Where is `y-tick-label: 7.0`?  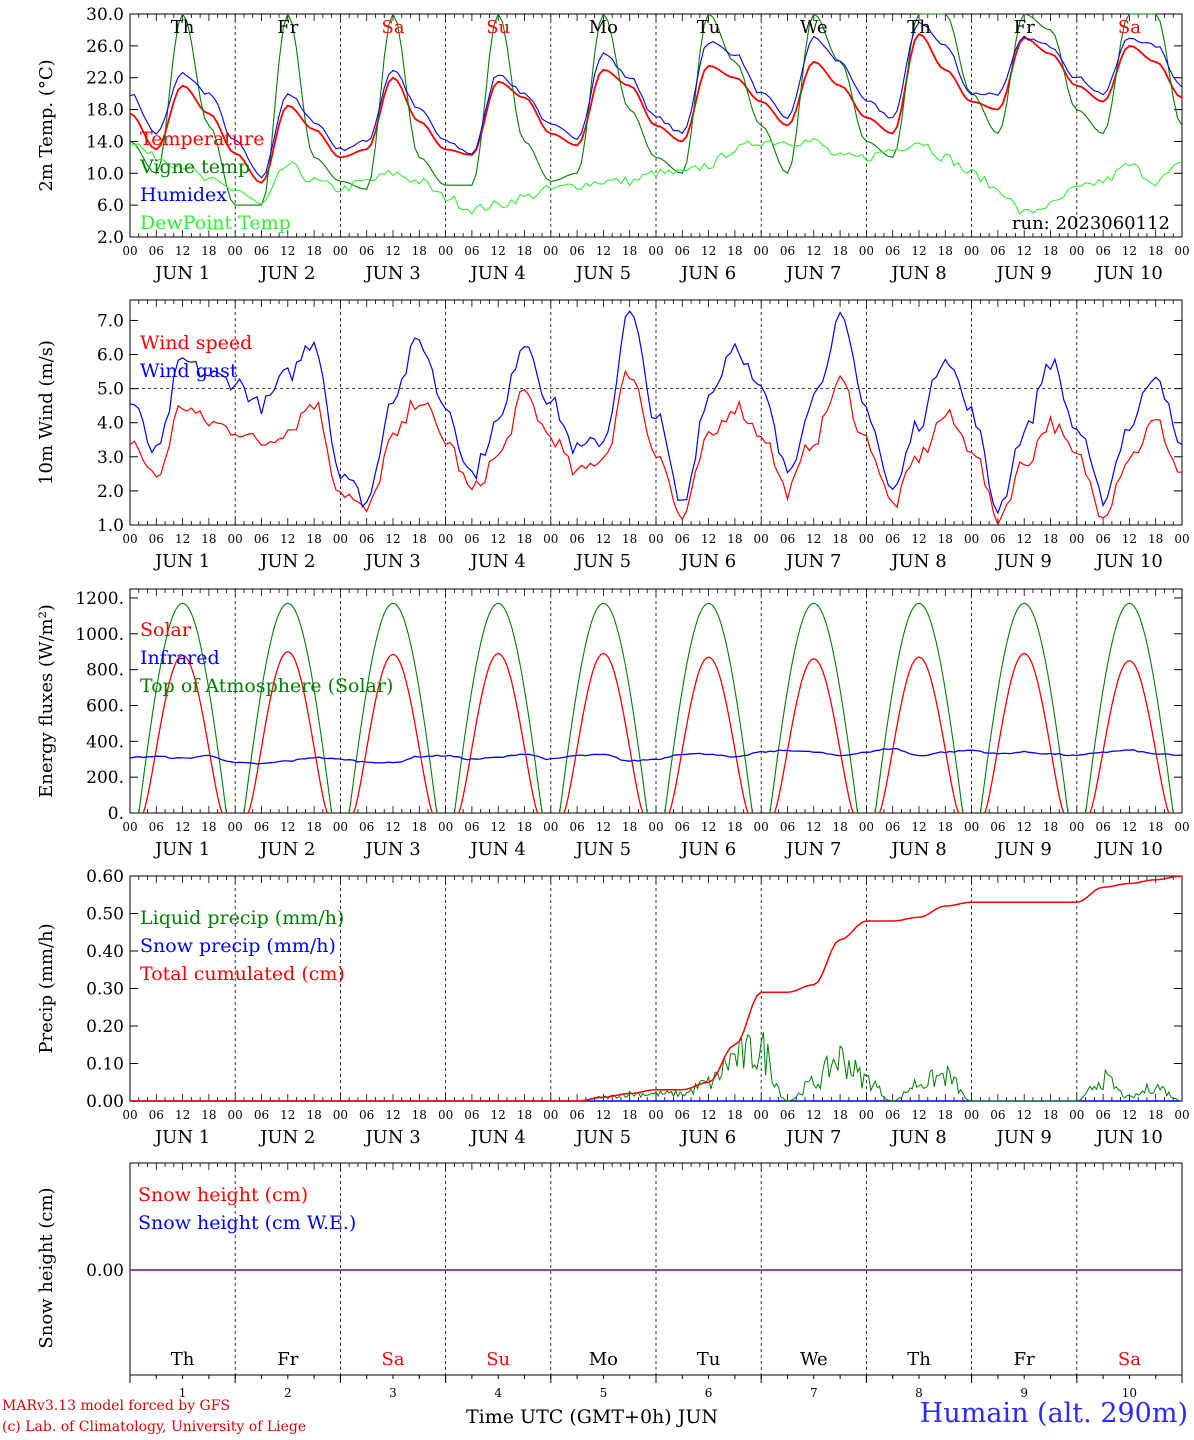 y-tick-label: 7.0 is located at coordinates (110, 321).